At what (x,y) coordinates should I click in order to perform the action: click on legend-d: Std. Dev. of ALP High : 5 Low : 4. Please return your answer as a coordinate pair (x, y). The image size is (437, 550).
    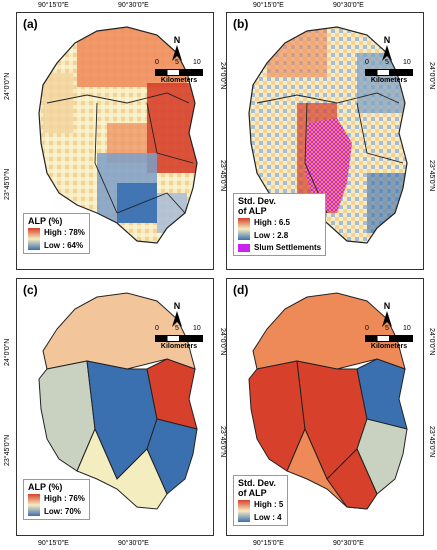
    Looking at the image, I should click on (261, 500).